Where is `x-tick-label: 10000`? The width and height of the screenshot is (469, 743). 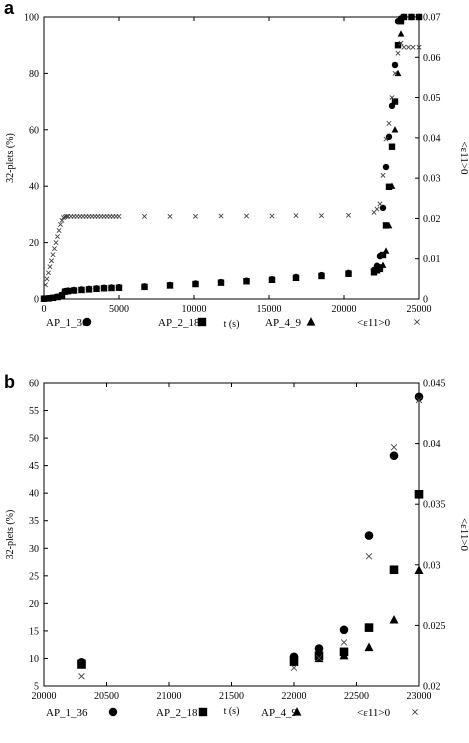
x-tick-label: 10000 is located at coordinates (194, 309).